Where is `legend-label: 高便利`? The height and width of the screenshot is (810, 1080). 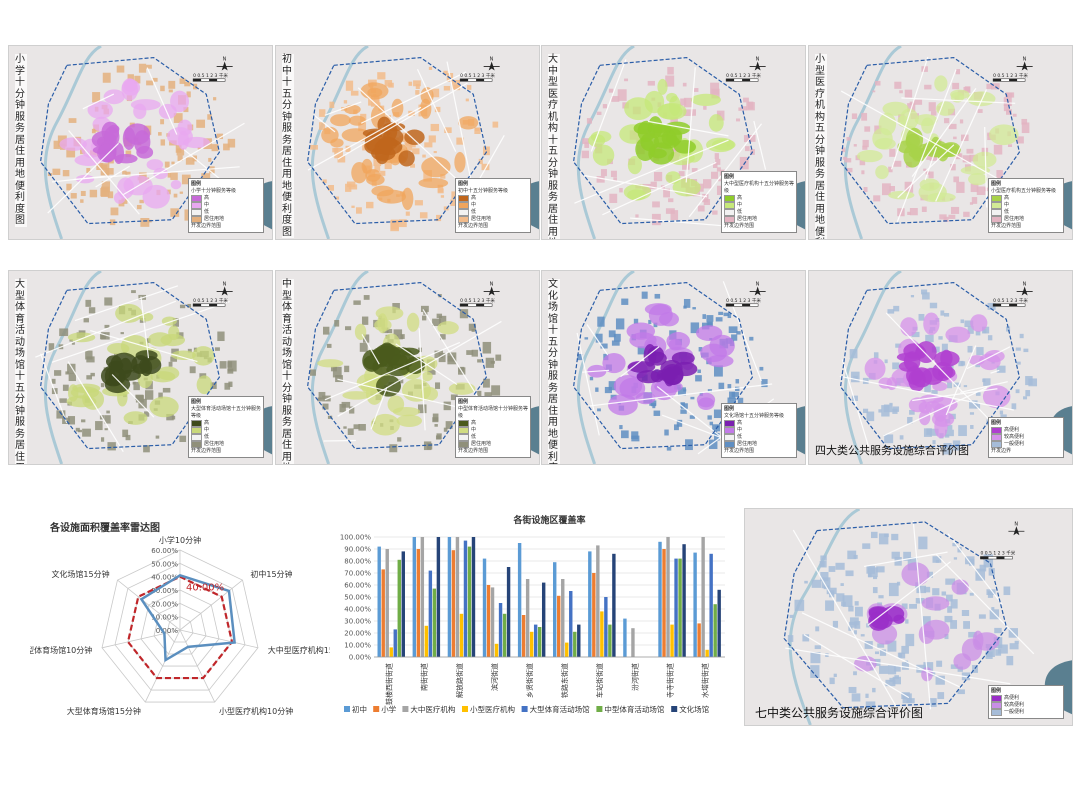
legend-label: 高便利 is located at coordinates (1012, 430).